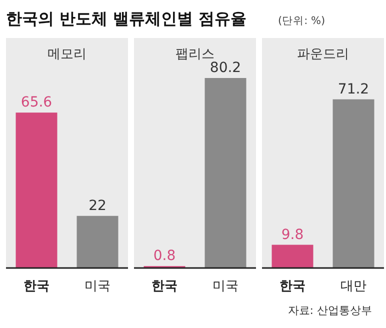 The height and width of the screenshot is (328, 386). Describe the element at coordinates (97, 206) in the screenshot. I see `data-label: 22` at that location.